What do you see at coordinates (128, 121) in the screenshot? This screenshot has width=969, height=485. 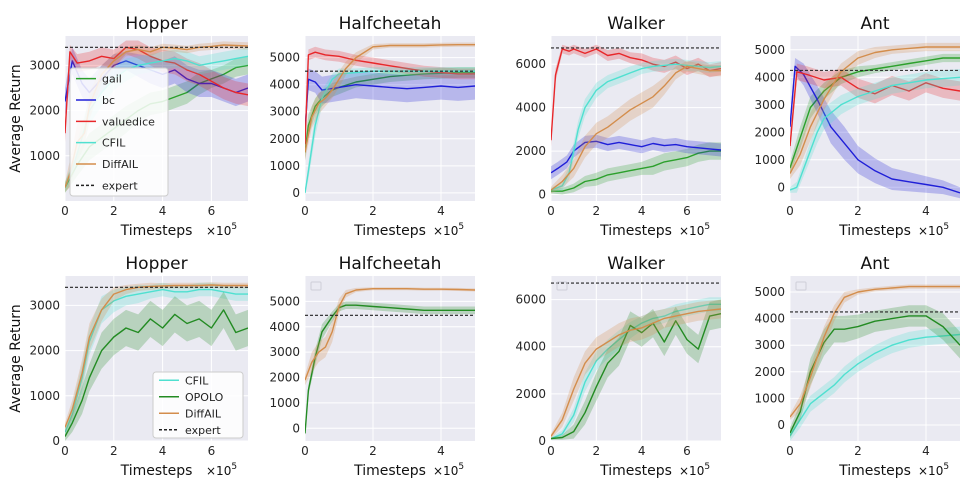 I see `legend-label-valuedice: valuedice` at bounding box center [128, 121].